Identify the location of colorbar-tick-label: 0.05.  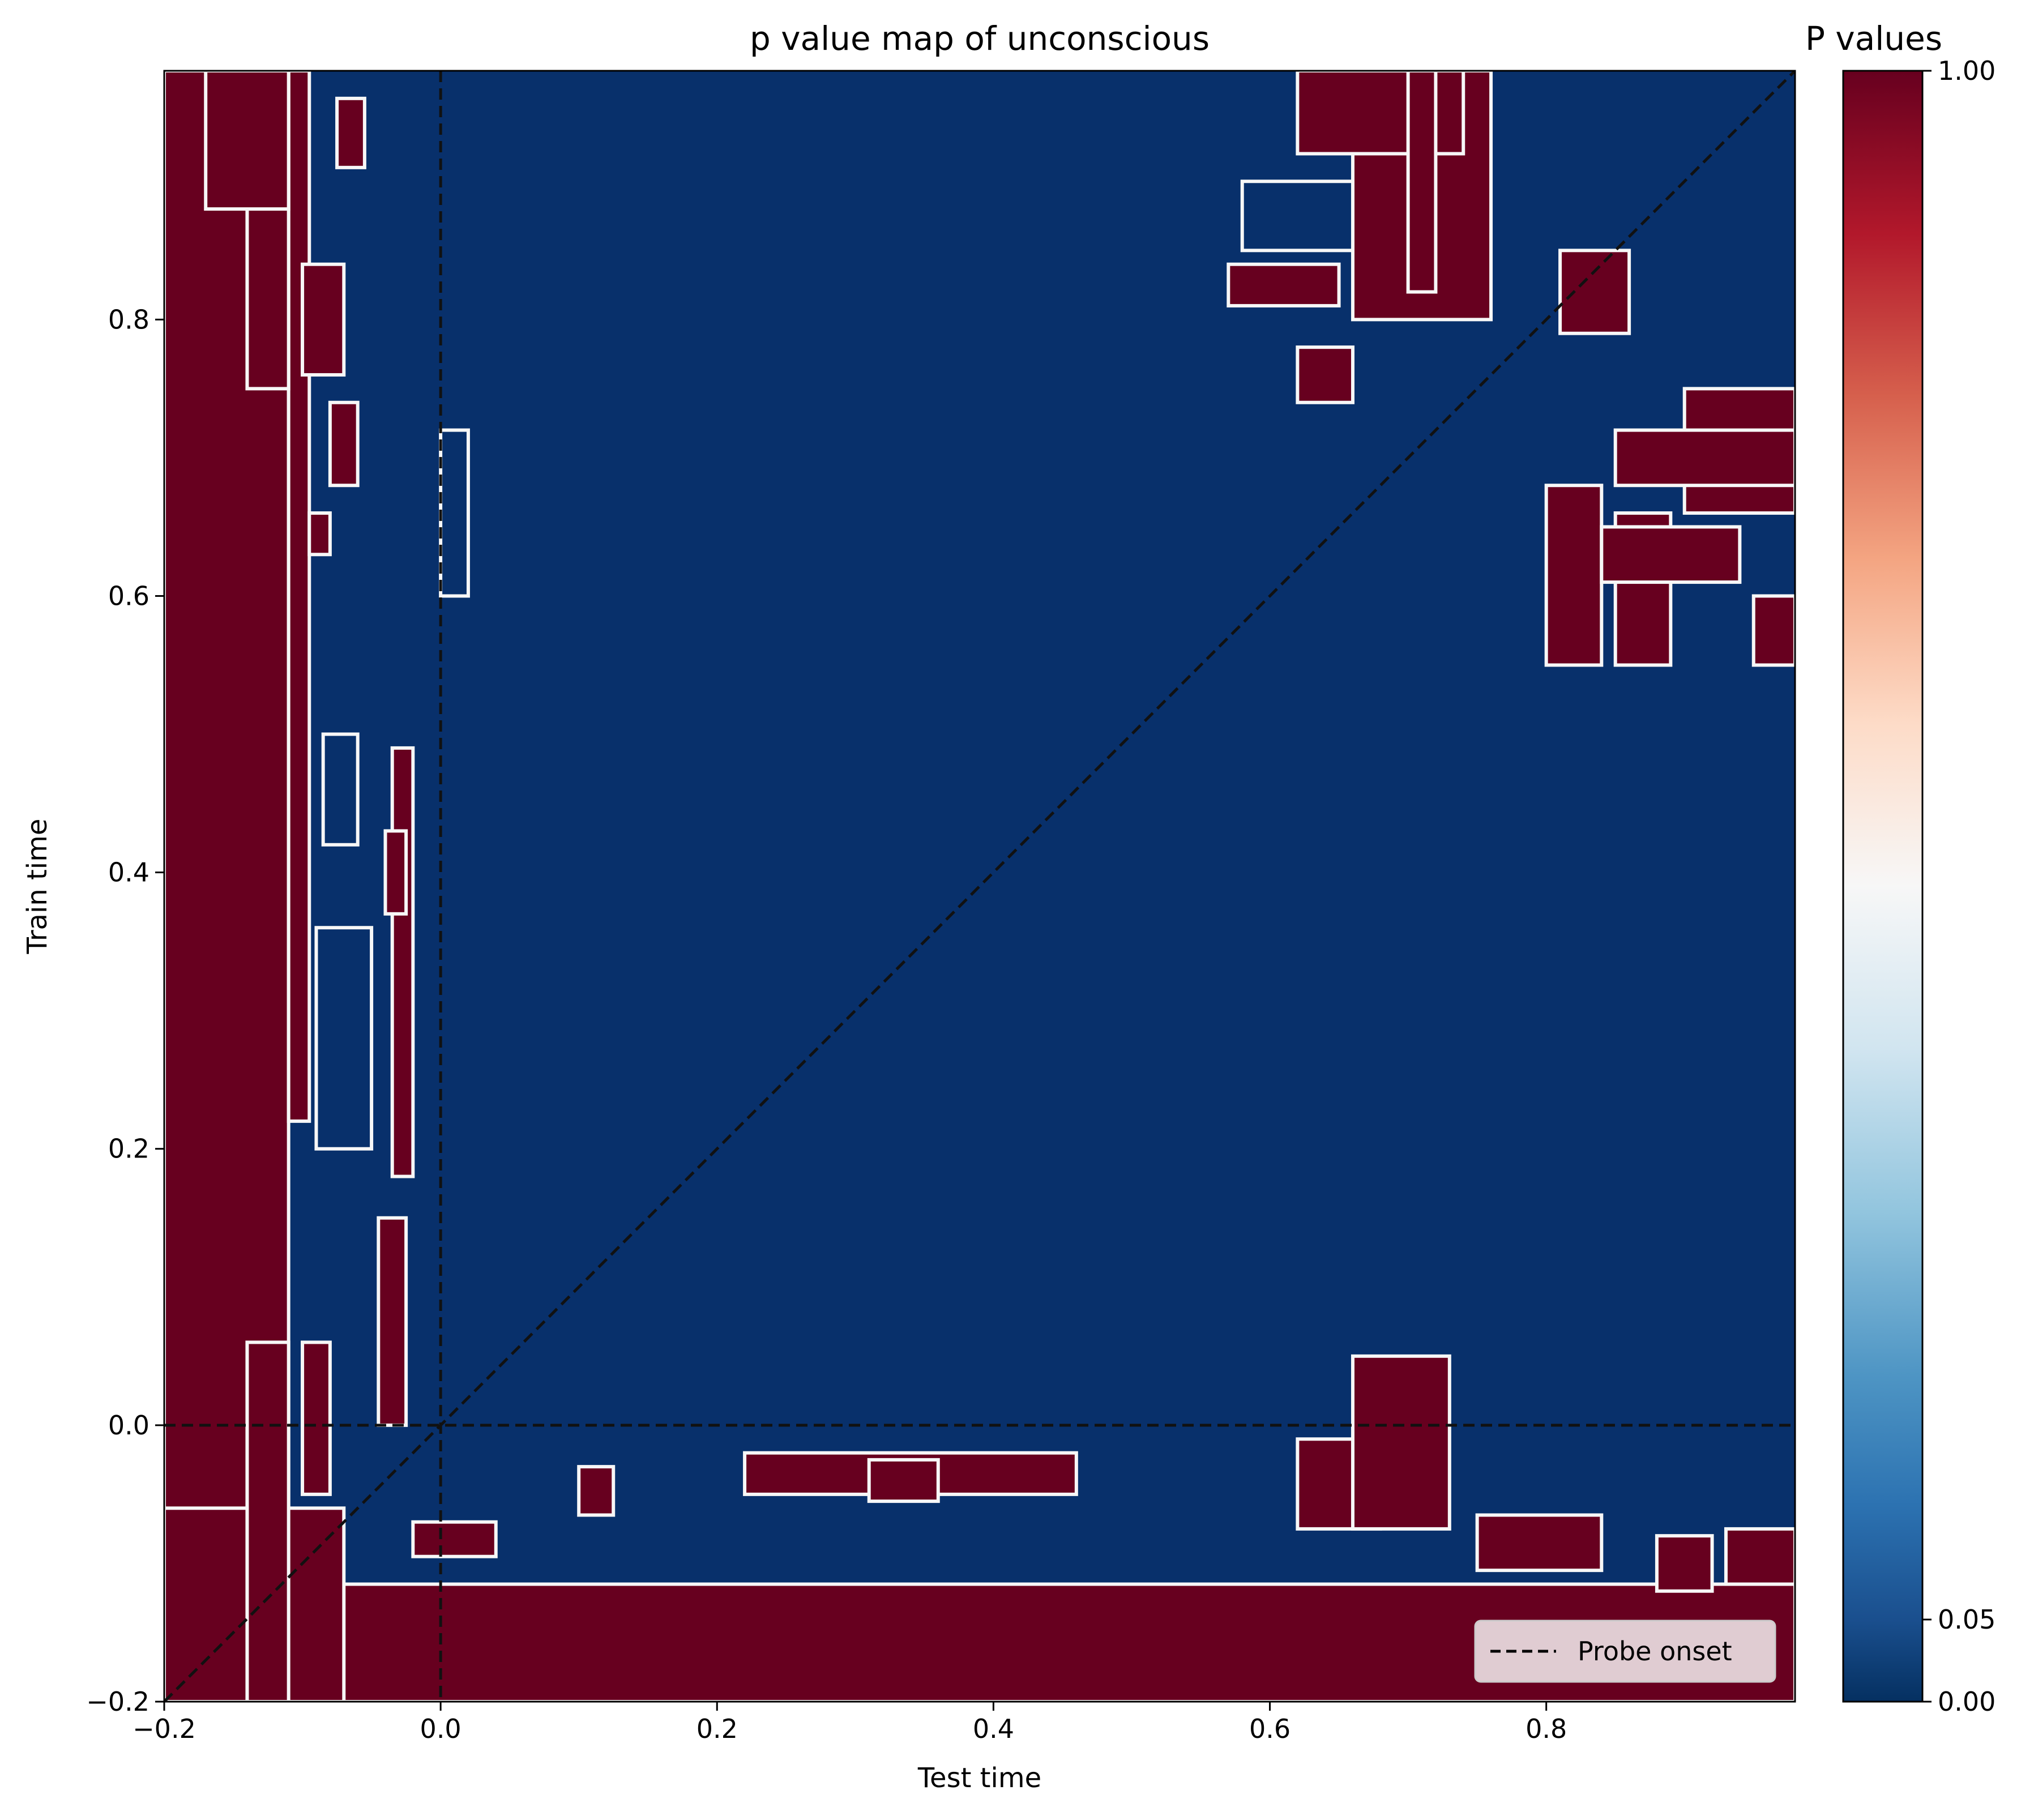
(1966, 1619).